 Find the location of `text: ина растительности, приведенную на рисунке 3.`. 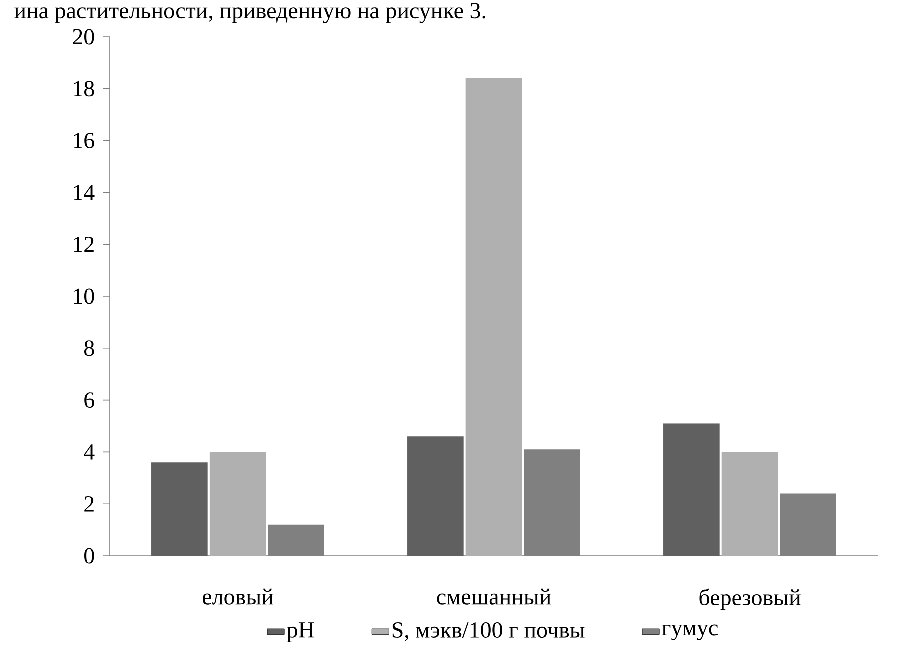

text: ина растительности, приведенную на рисунке 3. is located at coordinates (250, 13).